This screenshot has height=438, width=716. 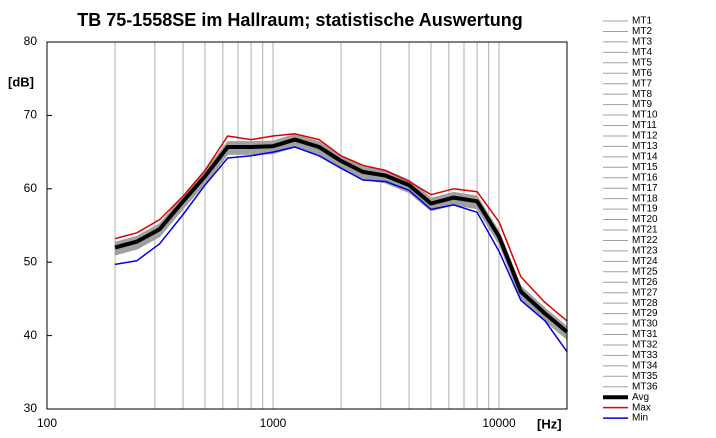 I want to click on y-tick-label: 50, so click(x=31, y=261).